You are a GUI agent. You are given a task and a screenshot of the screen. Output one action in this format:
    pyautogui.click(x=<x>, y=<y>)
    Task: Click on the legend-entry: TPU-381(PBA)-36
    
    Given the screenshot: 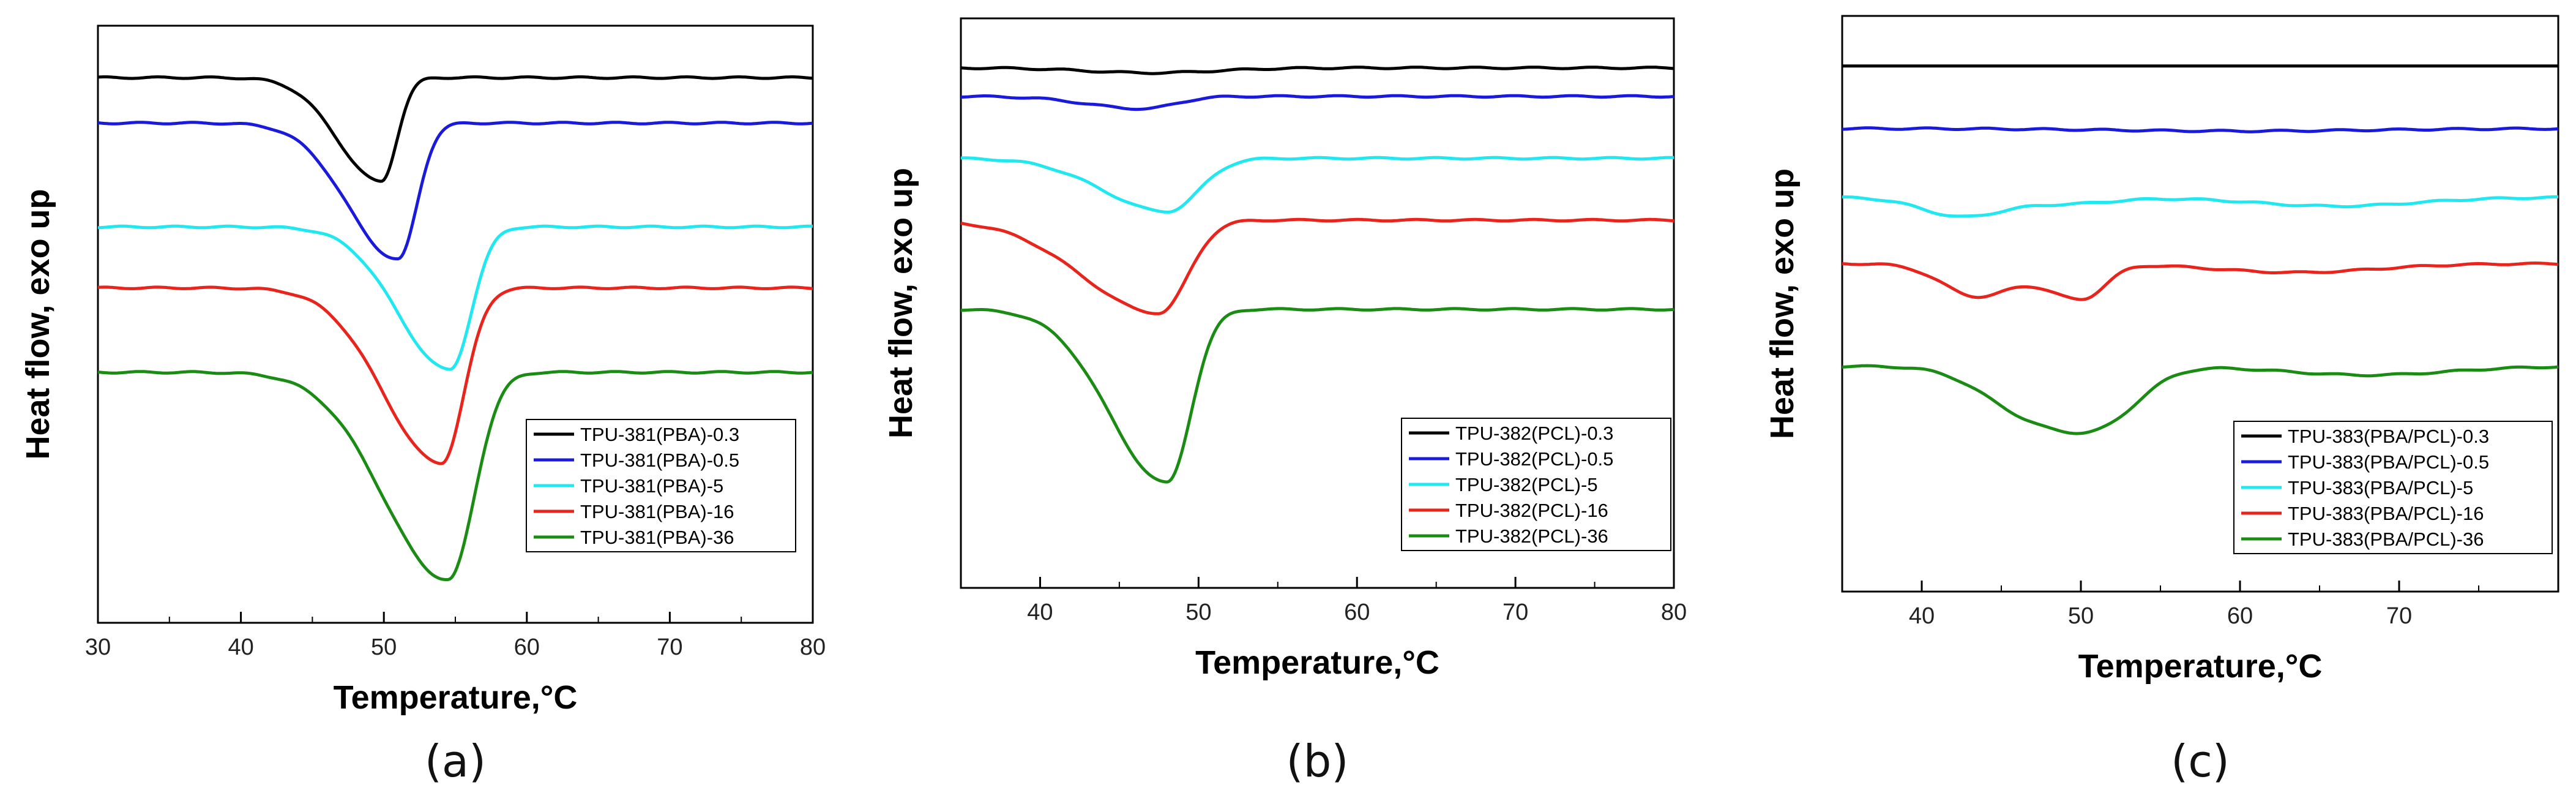 What is the action you would take?
    pyautogui.click(x=657, y=537)
    